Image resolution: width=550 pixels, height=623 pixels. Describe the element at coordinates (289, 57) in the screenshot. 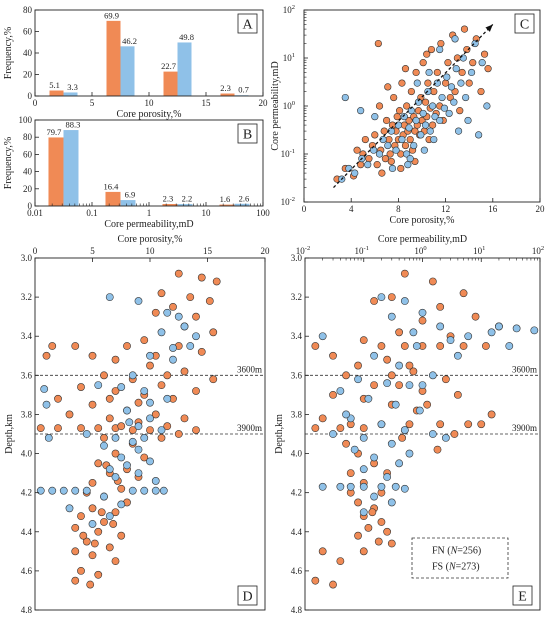

I see `panel-C-ytick-label: 10¹` at that location.